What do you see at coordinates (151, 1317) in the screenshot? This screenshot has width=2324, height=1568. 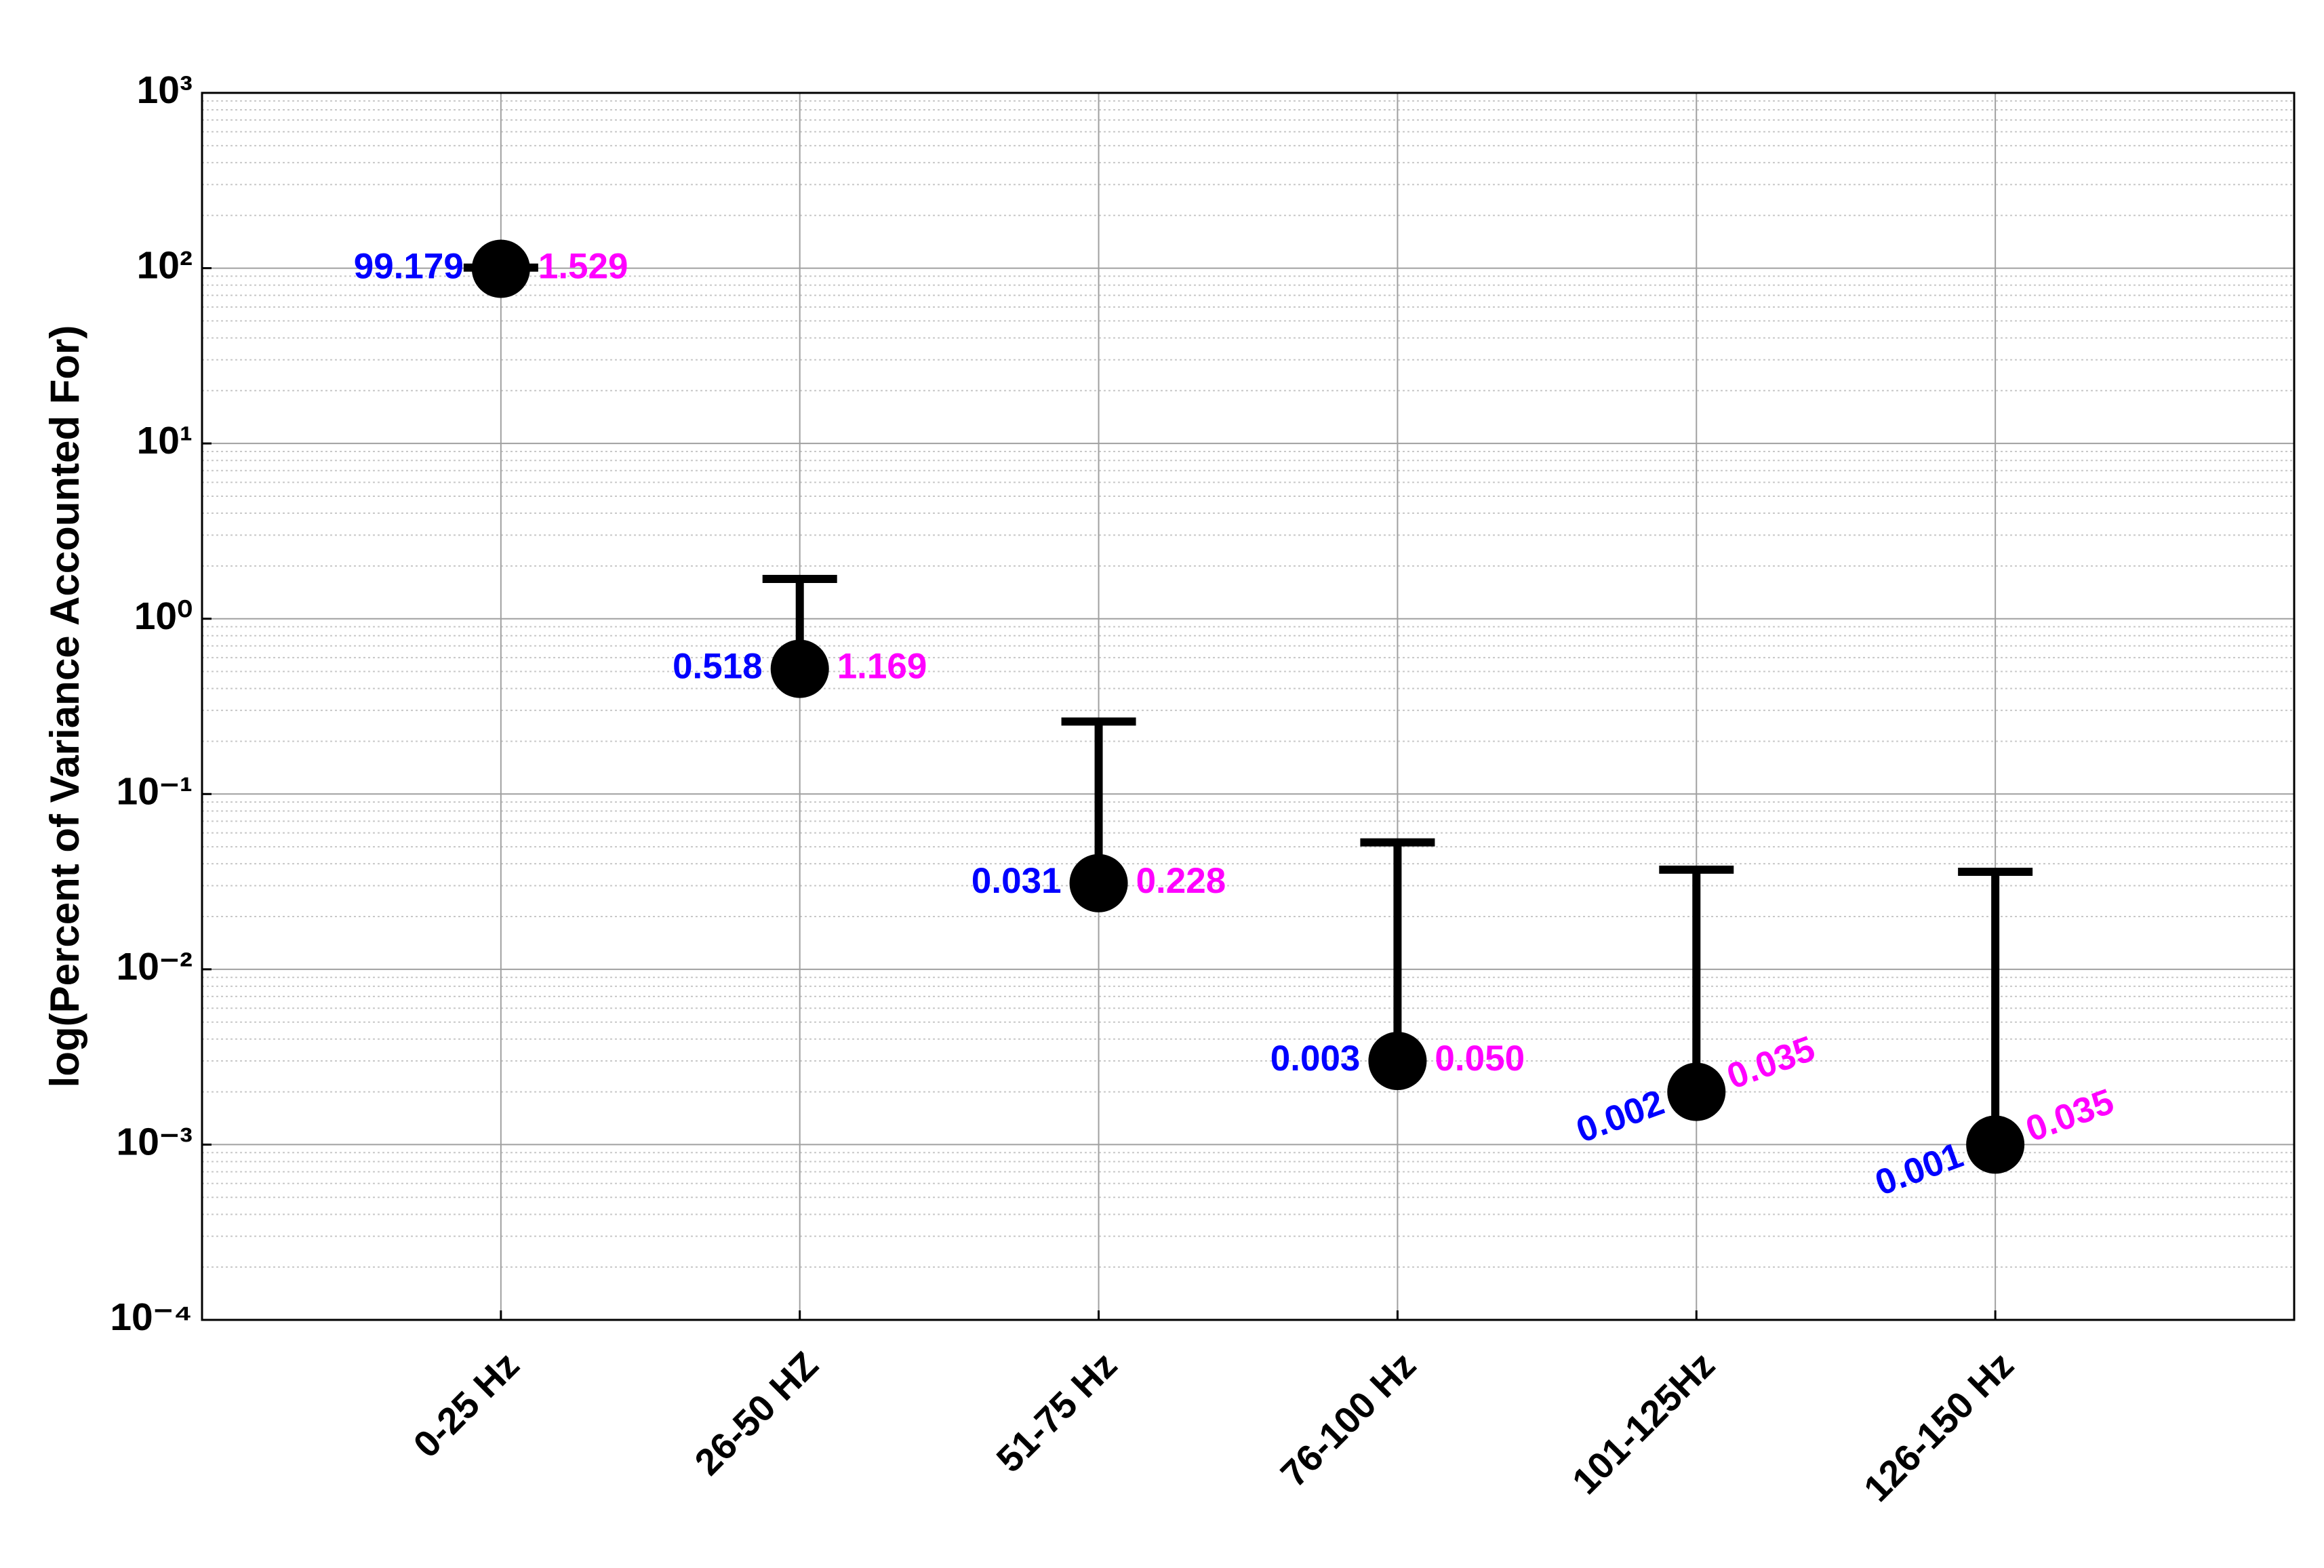 I see `y-tick-label: 10⁻⁴` at bounding box center [151, 1317].